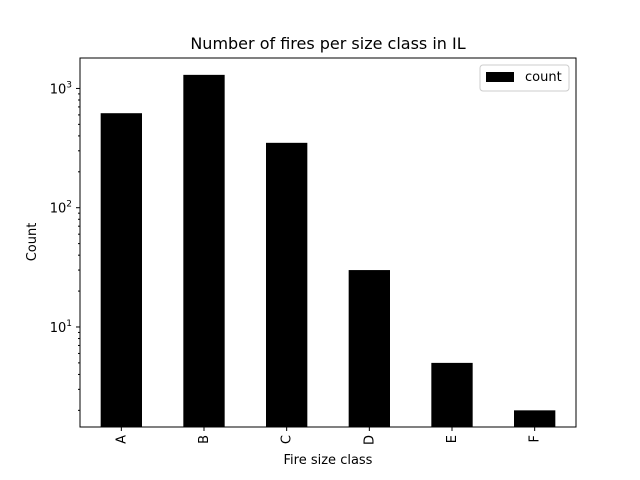  I want to click on bar-A, so click(121, 270).